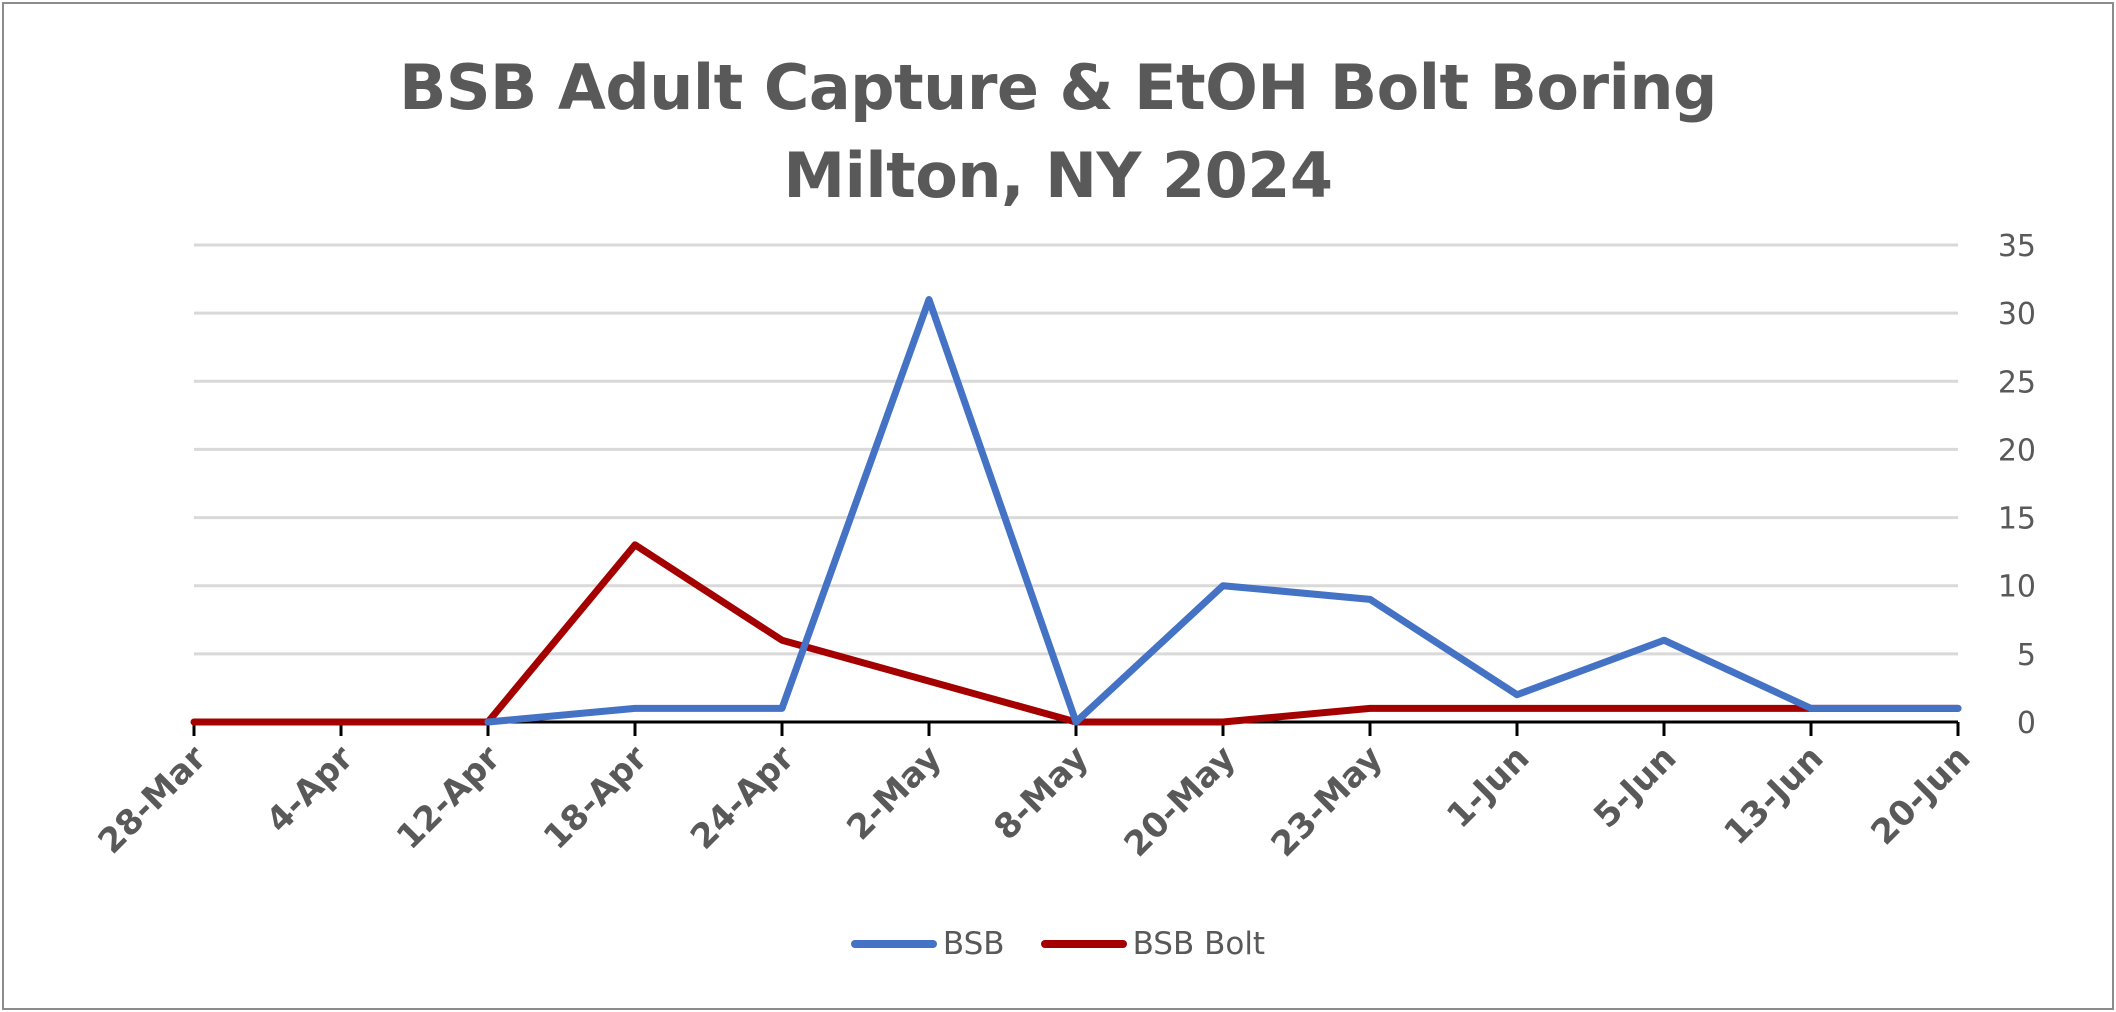  What do you see at coordinates (1635, 787) in the screenshot?
I see `x-tick-label-10: 5-Jun` at bounding box center [1635, 787].